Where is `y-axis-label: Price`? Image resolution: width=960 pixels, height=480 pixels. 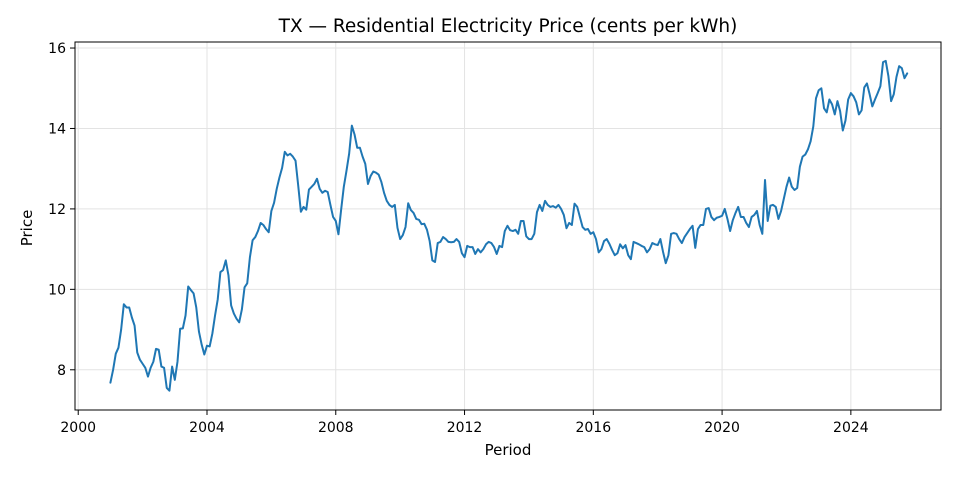
y-axis-label: Price is located at coordinates (27, 228).